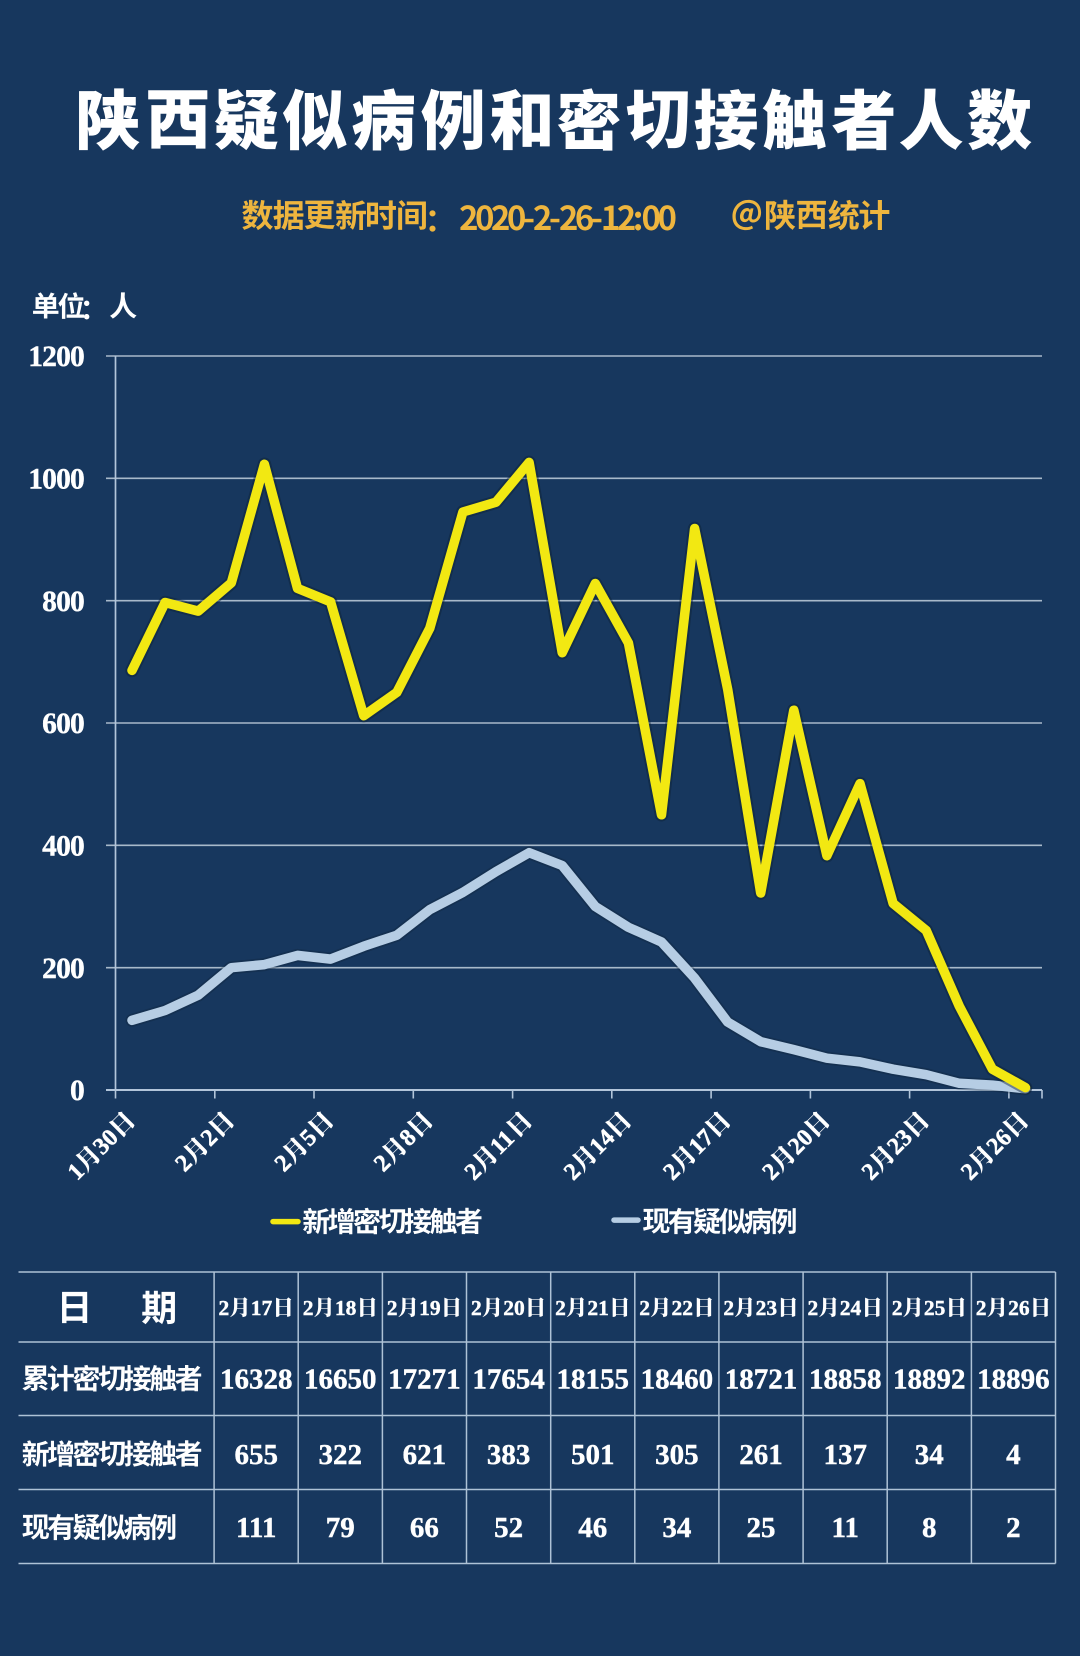 The image size is (1080, 1656). What do you see at coordinates (424, 1379) in the screenshot?
I see `svg-text: 17271` at bounding box center [424, 1379].